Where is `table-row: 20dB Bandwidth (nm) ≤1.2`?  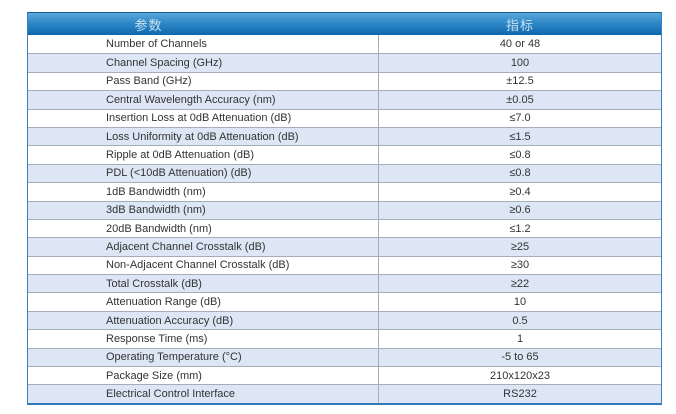
table-row: 20dB Bandwidth (nm) ≤1.2 is located at coordinates (344, 228).